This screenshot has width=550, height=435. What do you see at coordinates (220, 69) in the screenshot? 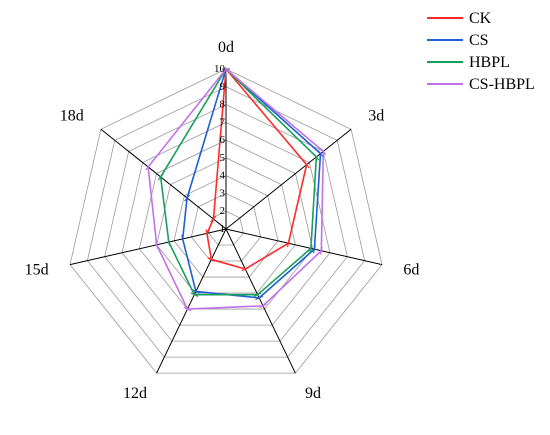
I see `tick-label-10: 10` at bounding box center [220, 69].